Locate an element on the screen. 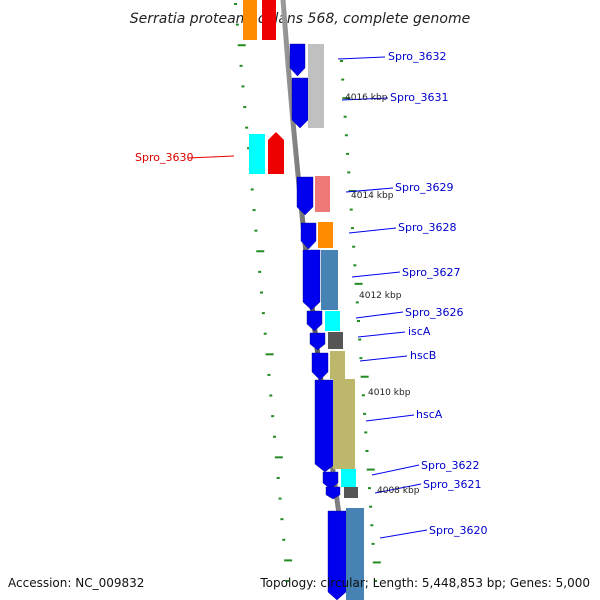 This screenshot has height=600, width=600. gene-label-spro-3626: Spro_3626 is located at coordinates (434, 312).